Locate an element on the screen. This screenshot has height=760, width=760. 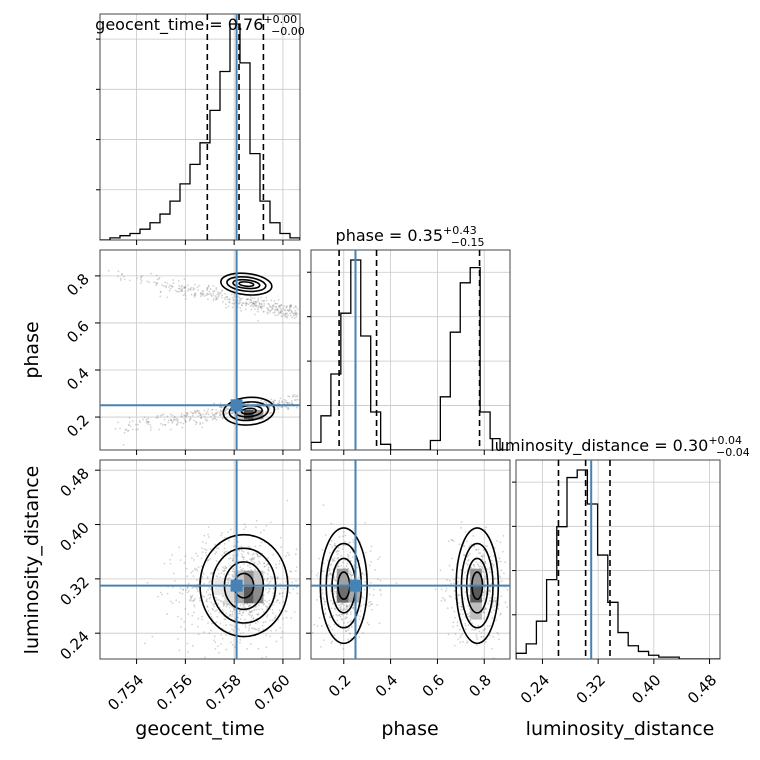
x-tick-label-geocent_time: 0.760 is located at coordinates (272, 692).